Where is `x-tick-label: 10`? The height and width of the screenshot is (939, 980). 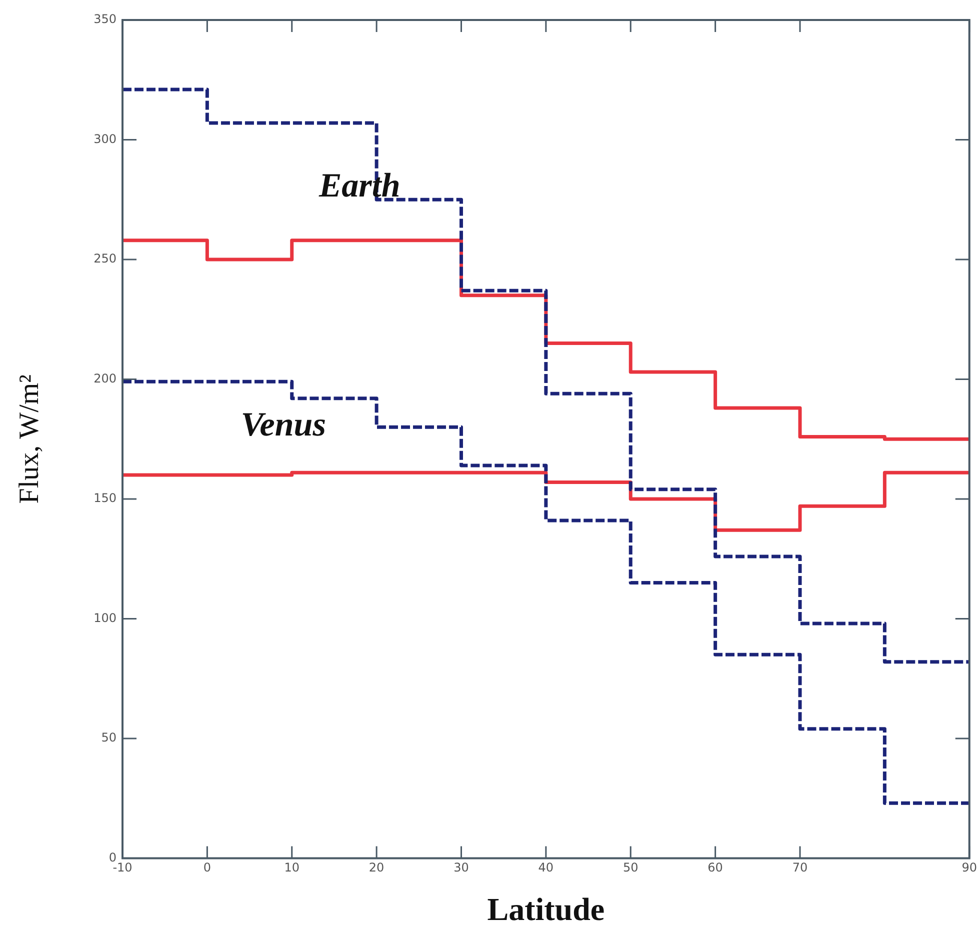 x-tick-label: 10 is located at coordinates (292, 867).